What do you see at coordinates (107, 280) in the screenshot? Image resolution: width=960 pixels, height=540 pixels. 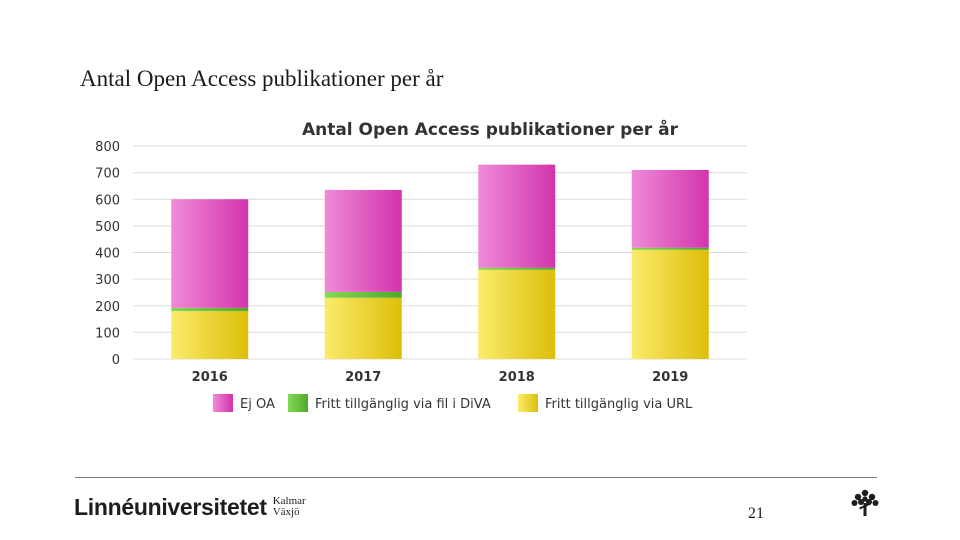 I see `y-tick-label: 300` at bounding box center [107, 280].